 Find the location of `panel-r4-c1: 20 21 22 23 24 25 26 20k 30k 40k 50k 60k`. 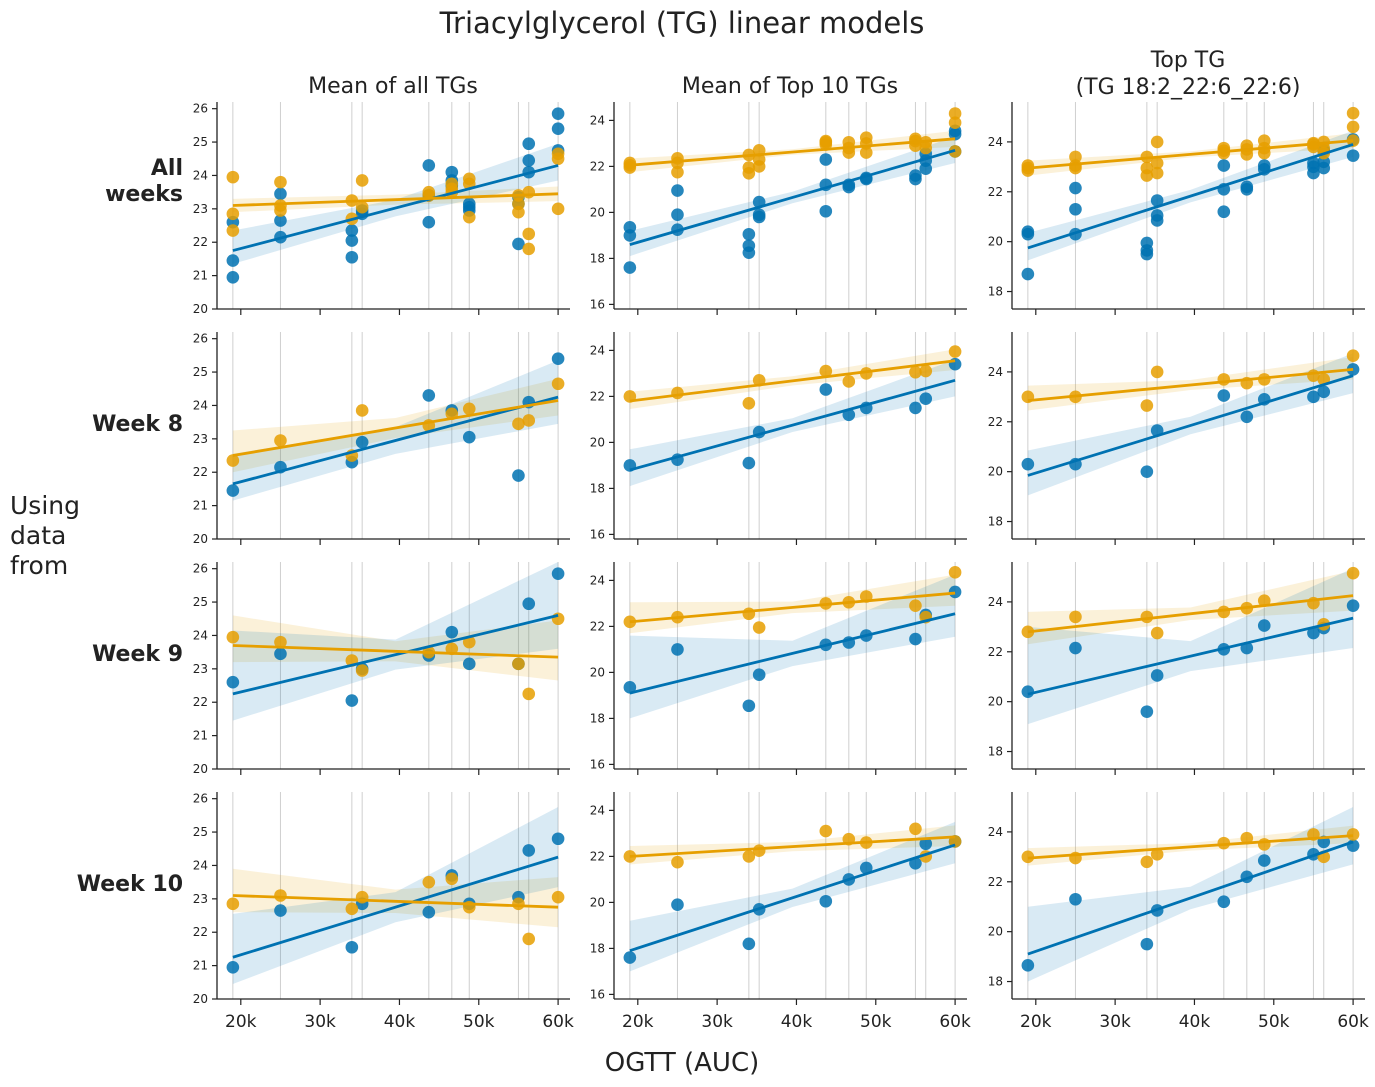

panel-r4-c1: 20 21 22 23 24 25 26 20k 30k 40k 50k 60k is located at coordinates (383, 912).